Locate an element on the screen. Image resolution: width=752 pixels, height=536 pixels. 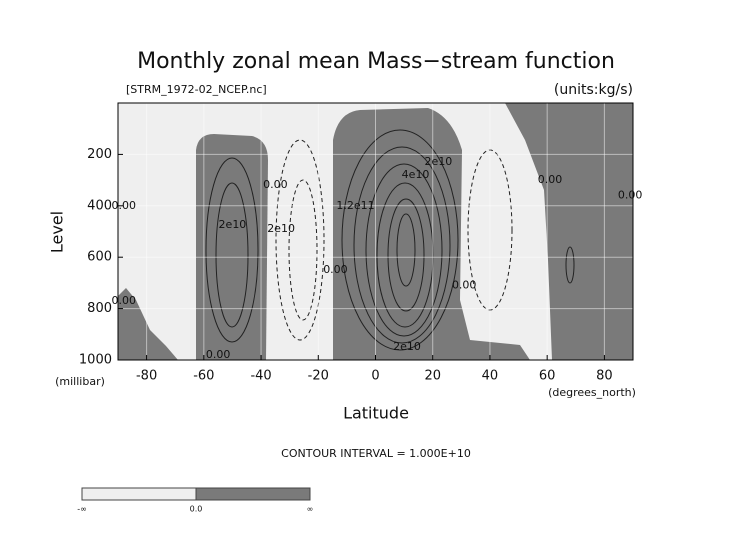
x-tick-label: 0 is located at coordinates (375, 376).